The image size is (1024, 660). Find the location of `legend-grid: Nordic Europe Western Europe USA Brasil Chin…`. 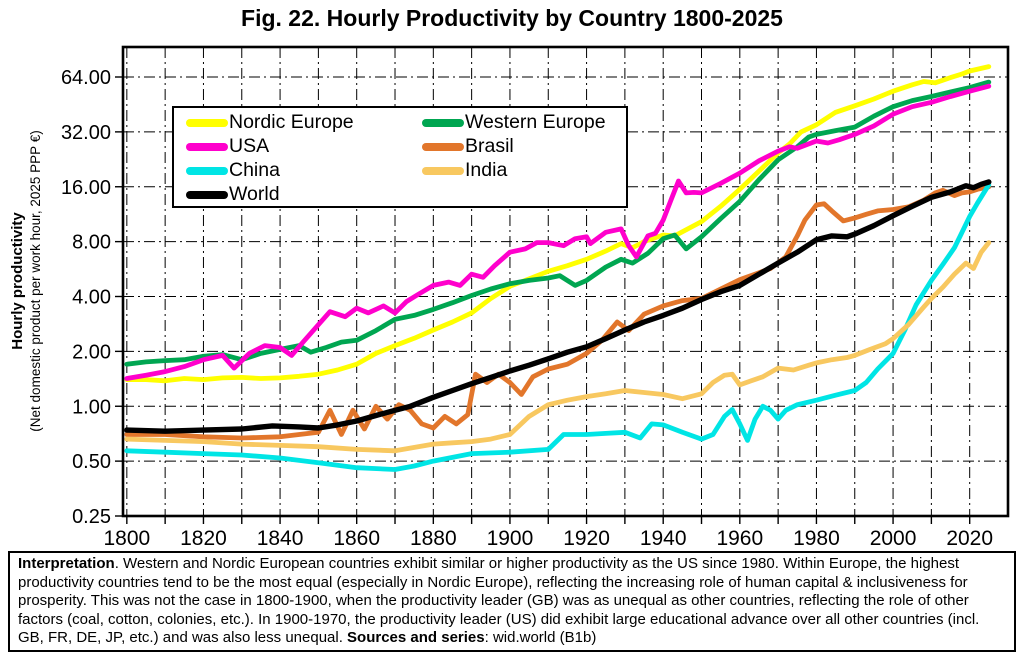

legend-grid: Nordic Europe Western Europe USA Brasil Chin… is located at coordinates (406, 159).